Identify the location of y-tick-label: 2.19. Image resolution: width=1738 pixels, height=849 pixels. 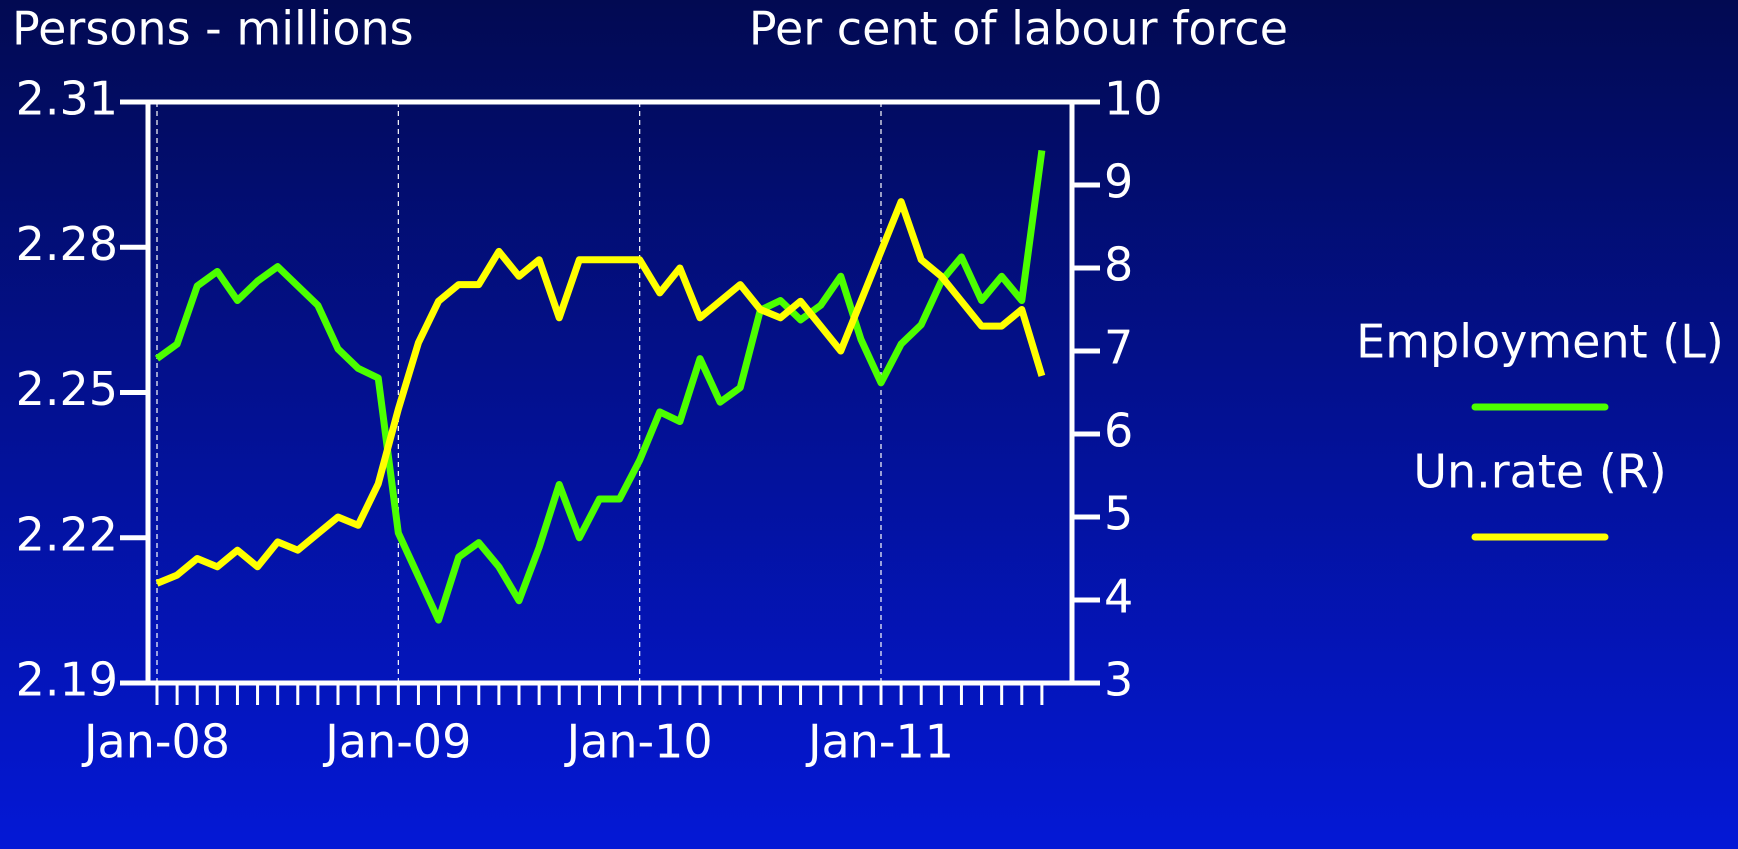
(67, 680).